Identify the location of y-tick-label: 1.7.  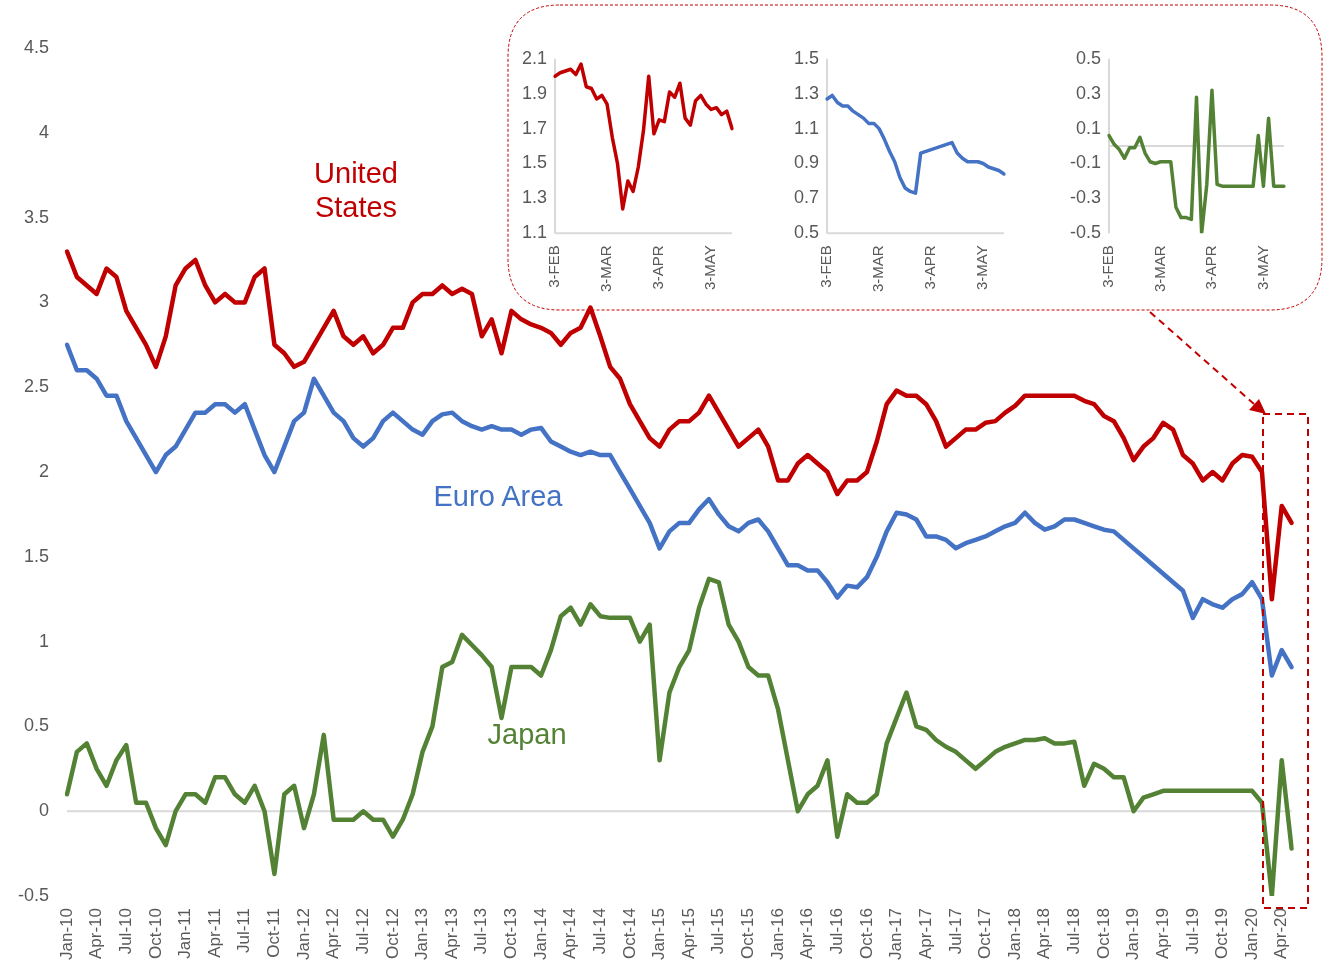
(534, 127).